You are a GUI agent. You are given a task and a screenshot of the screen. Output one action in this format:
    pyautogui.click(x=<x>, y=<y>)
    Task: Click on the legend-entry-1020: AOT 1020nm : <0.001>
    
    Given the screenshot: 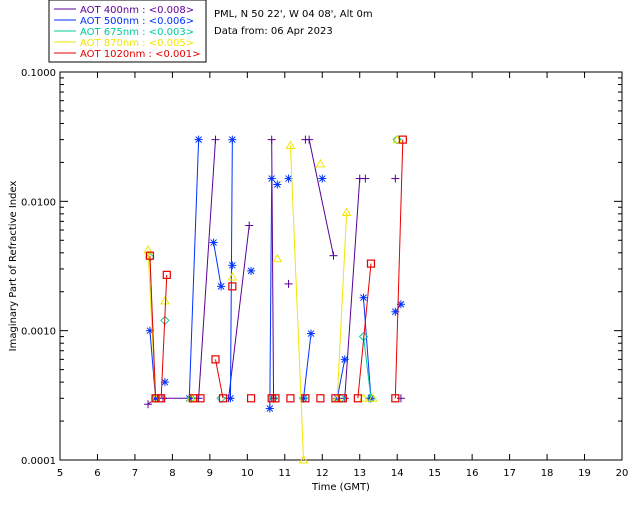 What is the action you would take?
    pyautogui.click(x=127, y=54)
    